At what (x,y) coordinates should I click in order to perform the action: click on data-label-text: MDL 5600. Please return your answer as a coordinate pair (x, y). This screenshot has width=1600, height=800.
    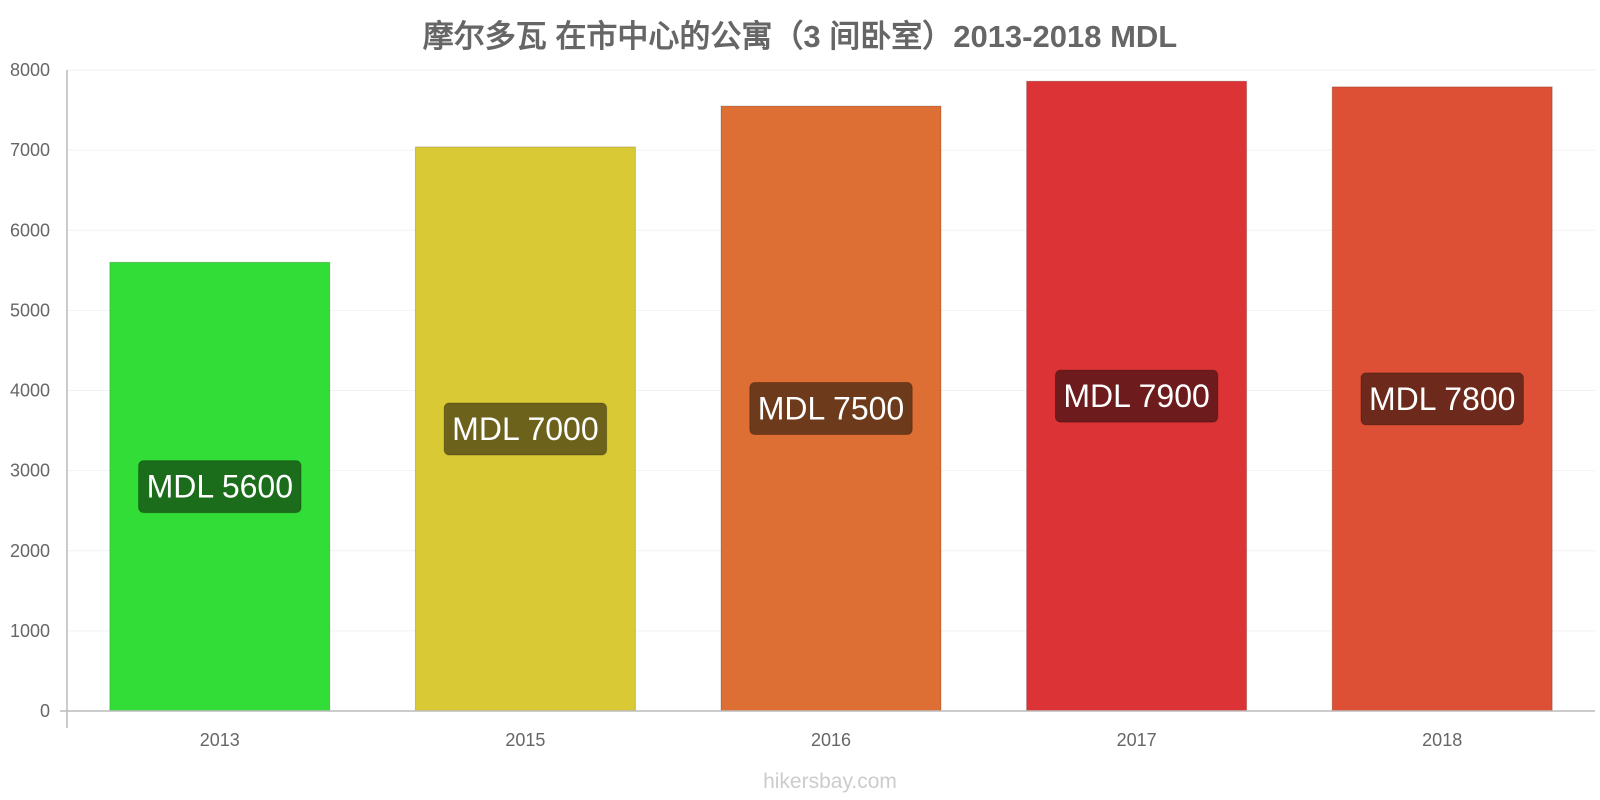
    Looking at the image, I should click on (220, 487).